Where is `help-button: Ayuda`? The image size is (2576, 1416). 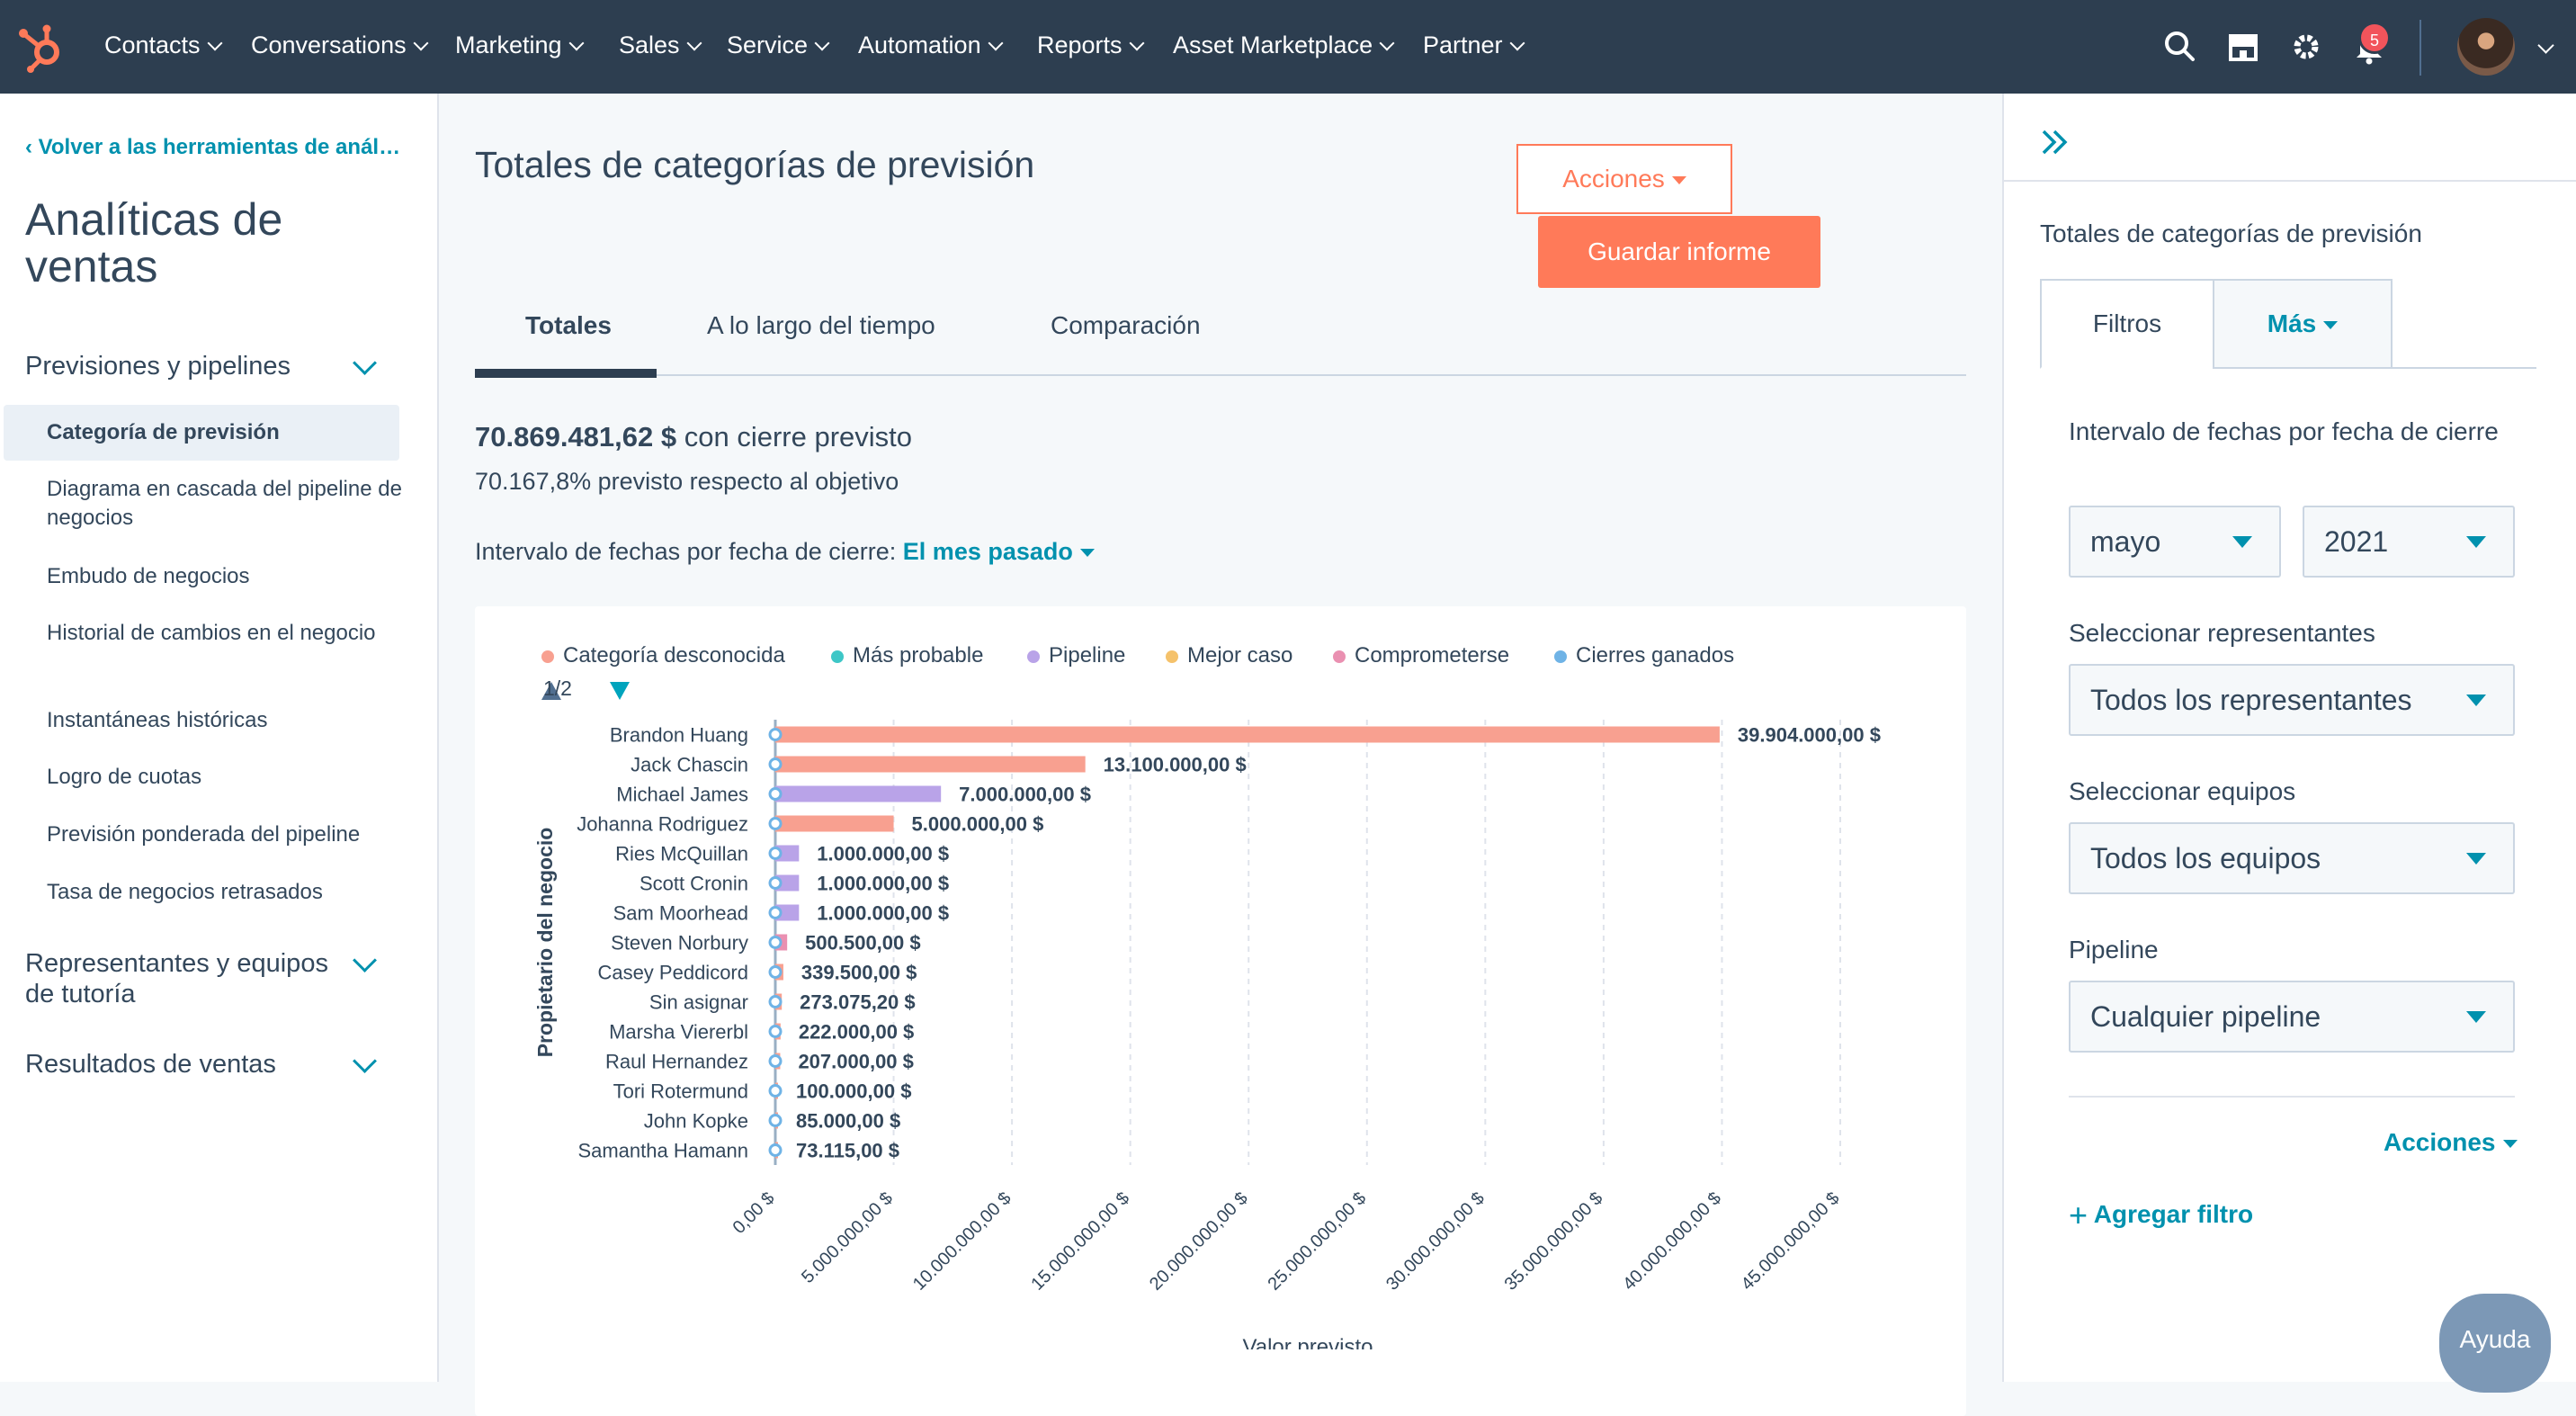 help-button: Ayuda is located at coordinates (2495, 1344).